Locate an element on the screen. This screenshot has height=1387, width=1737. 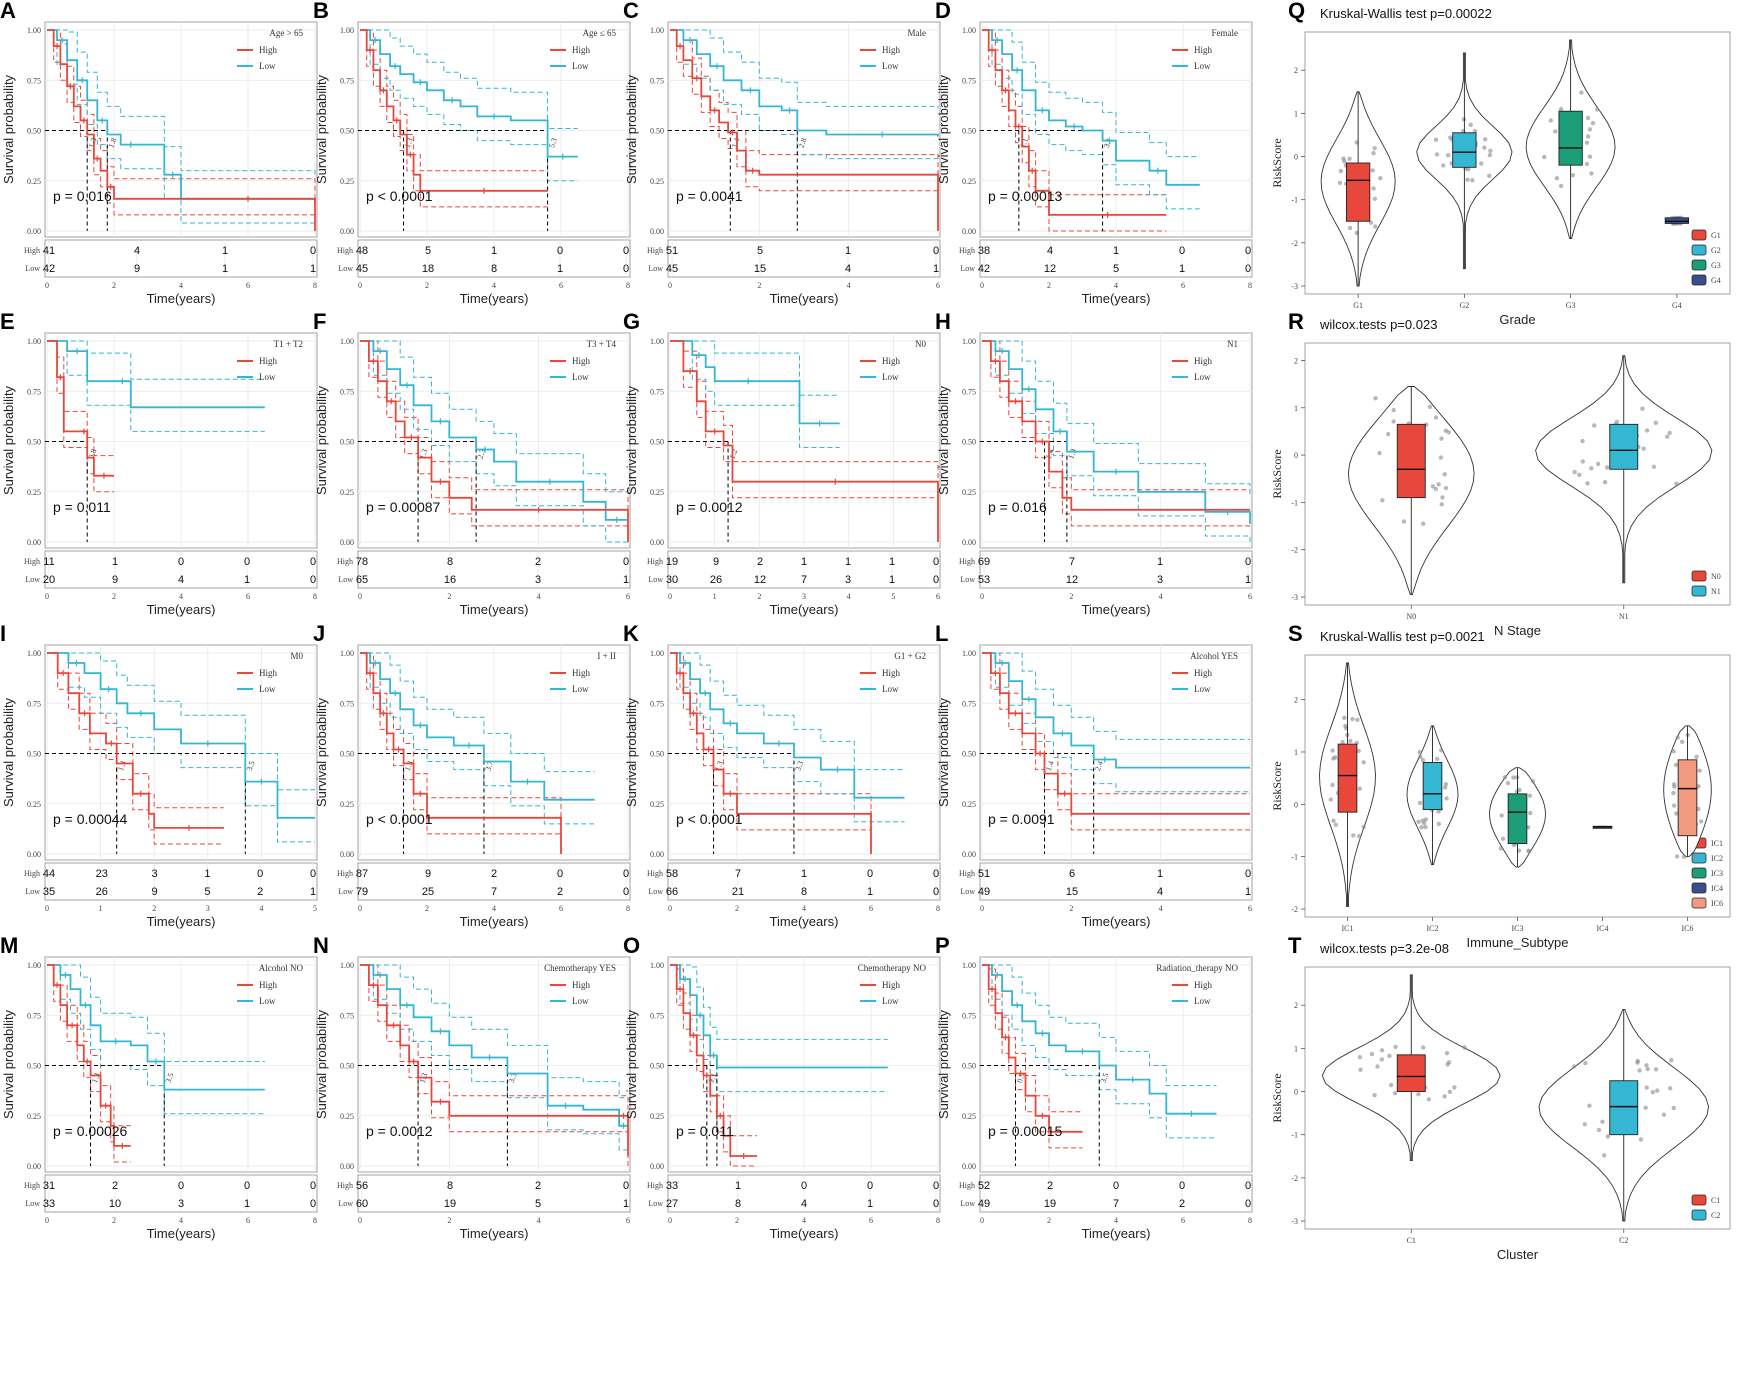
x-axis-label: Time(years) is located at coordinates (181, 1233).